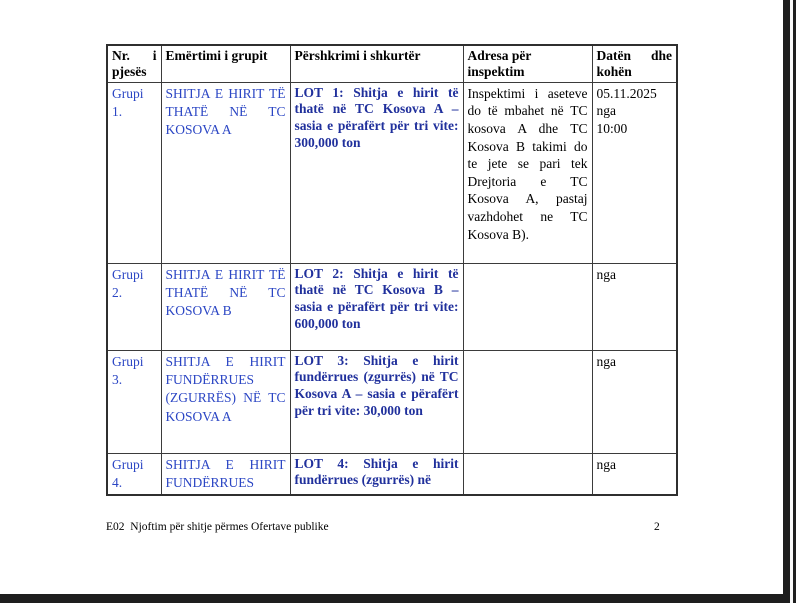 This screenshot has width=796, height=603. Describe the element at coordinates (134, 63) in the screenshot. I see `column-header-nr: Nr. i pjesës` at that location.